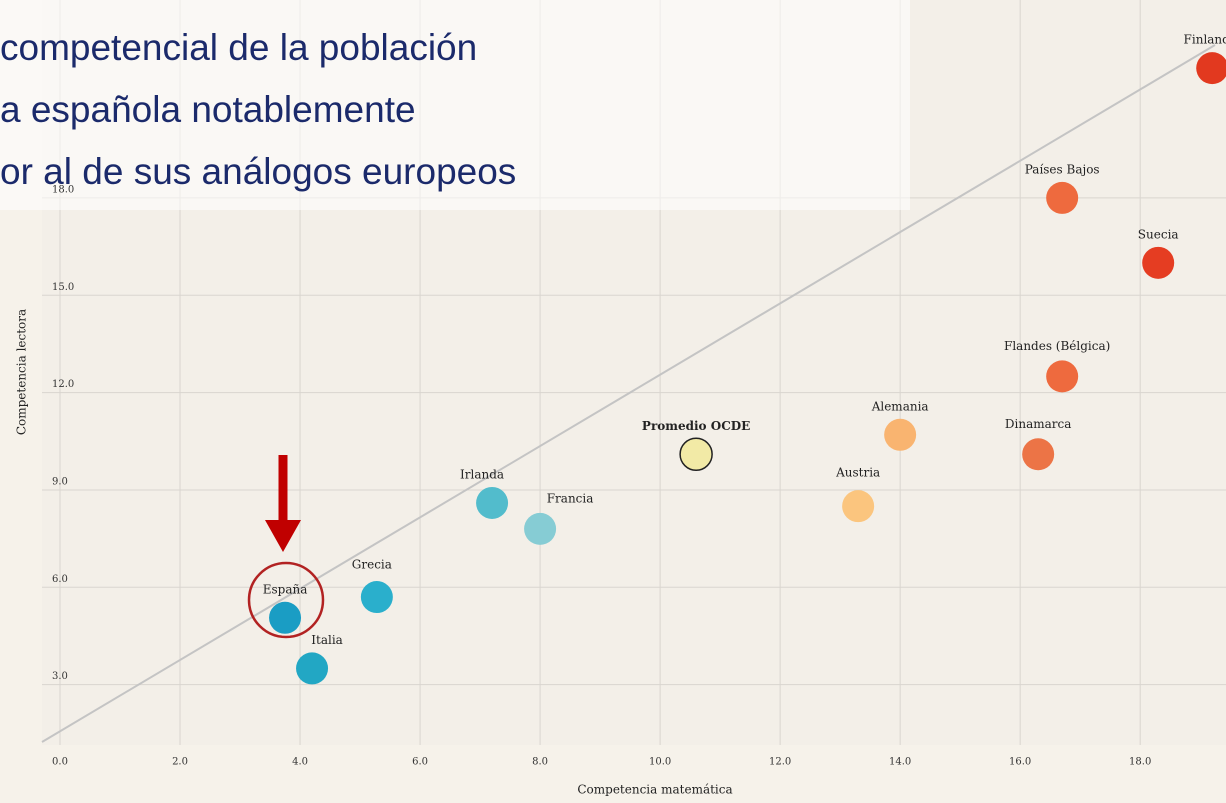  Describe the element at coordinates (1020, 762) in the screenshot. I see `x-tick-label: 16.0` at that location.